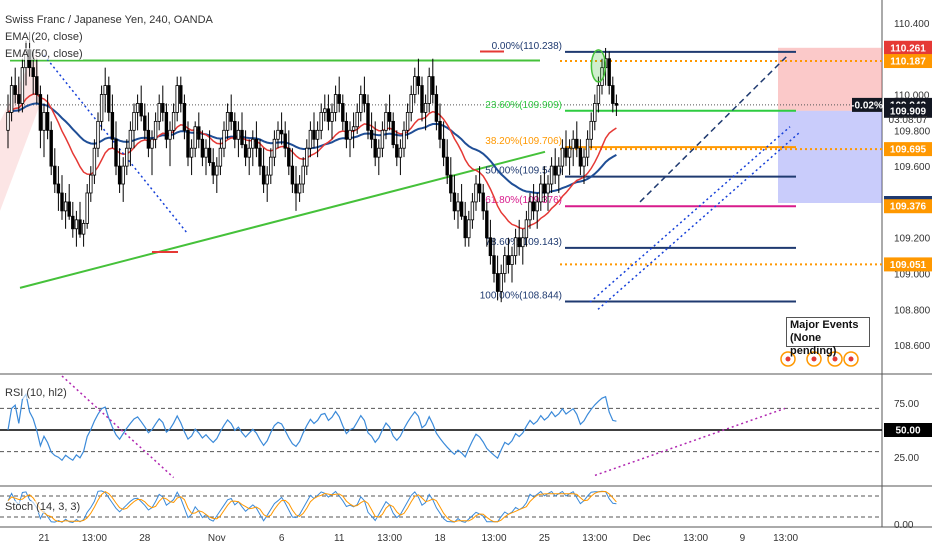 This screenshot has width=932, height=550. What do you see at coordinates (908, 120) in the screenshot?
I see `bar-countdown: 03:08:07` at bounding box center [908, 120].